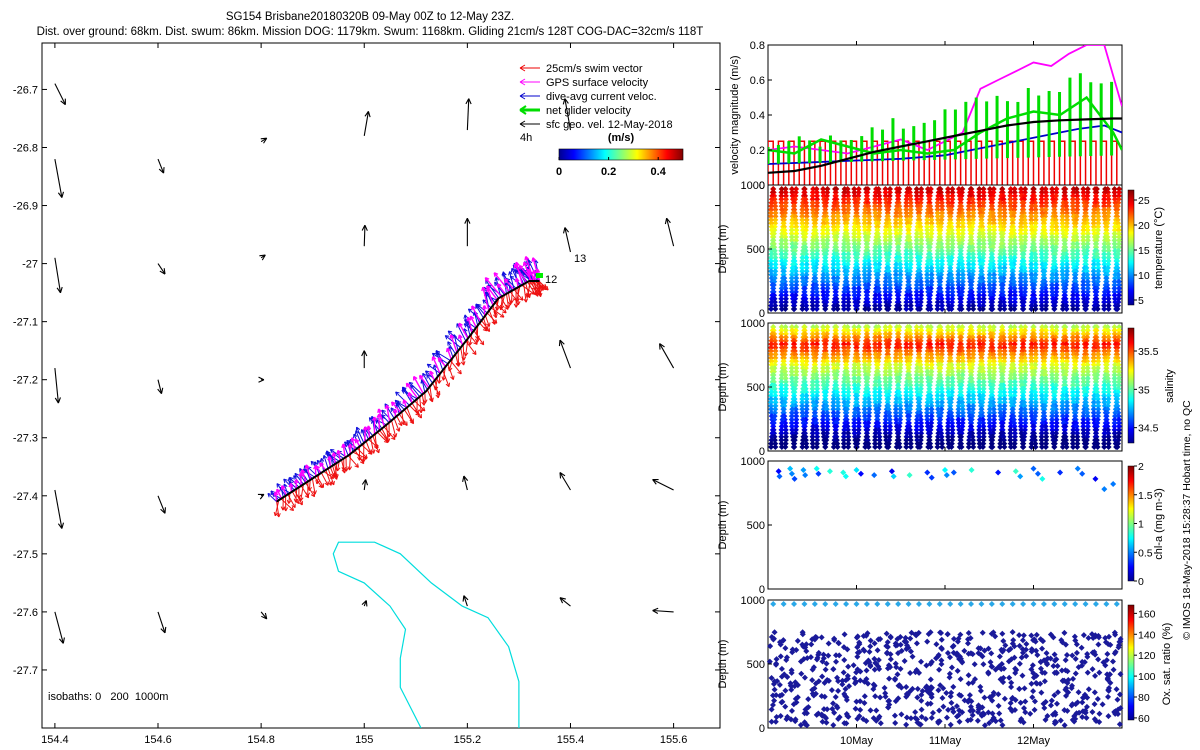  What do you see at coordinates (30, 265) in the screenshot?
I see `map-ytick-label: -27` at bounding box center [30, 265].